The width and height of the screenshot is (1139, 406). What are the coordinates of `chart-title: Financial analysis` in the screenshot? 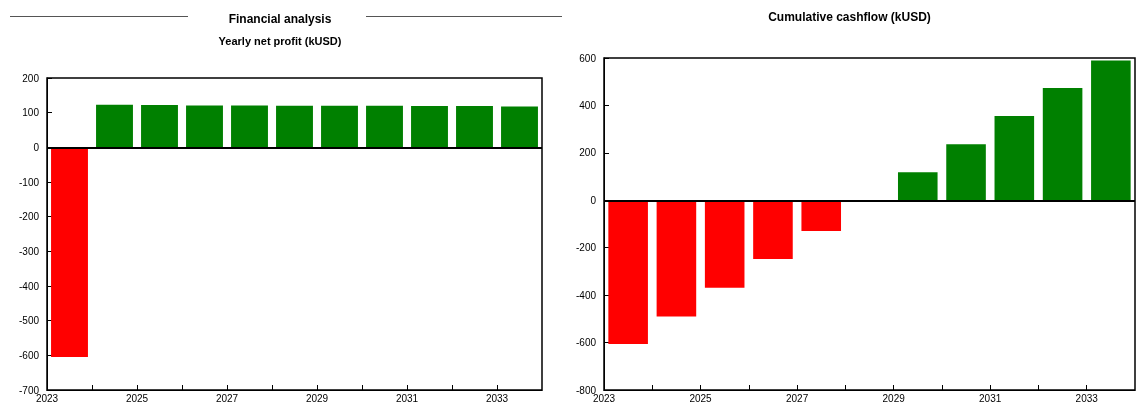 It's located at (280, 19).